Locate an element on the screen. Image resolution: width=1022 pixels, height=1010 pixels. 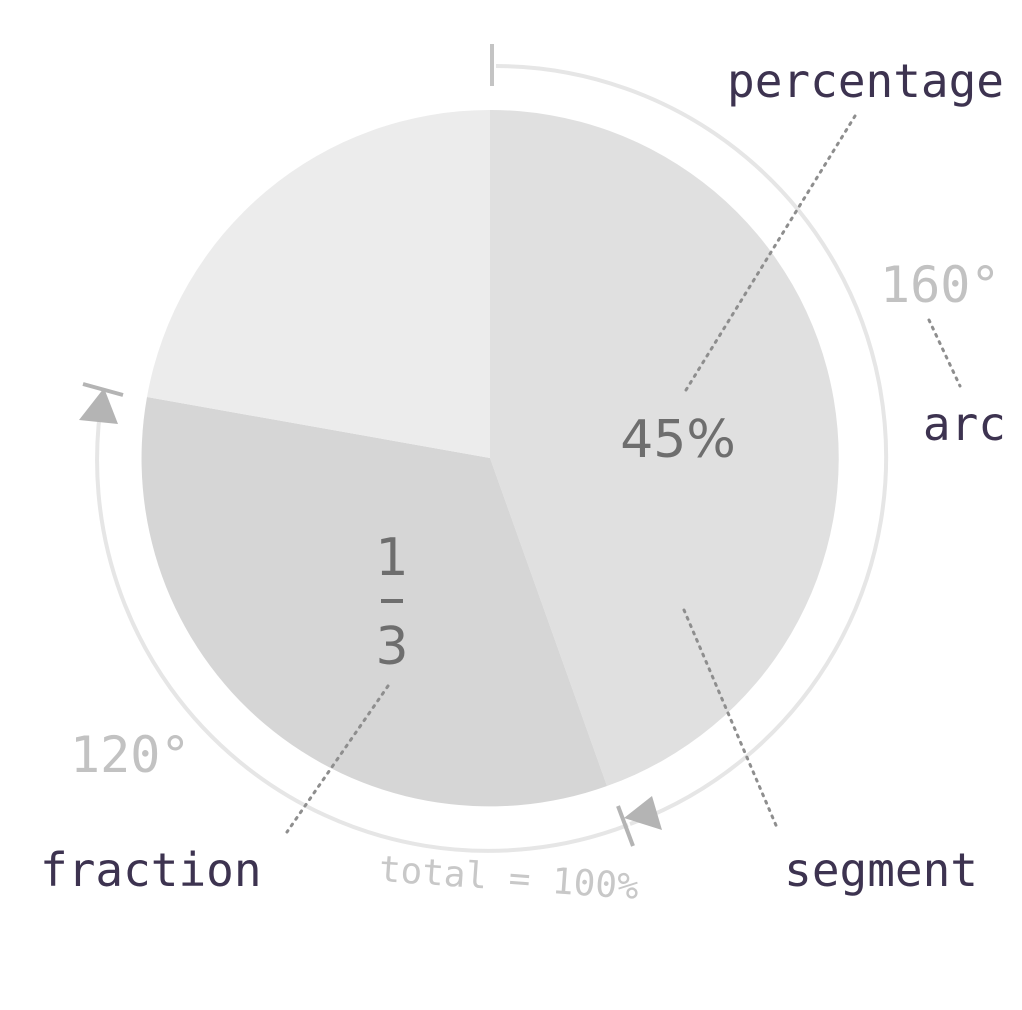
label-percentage: percentage is located at coordinates (865, 81).